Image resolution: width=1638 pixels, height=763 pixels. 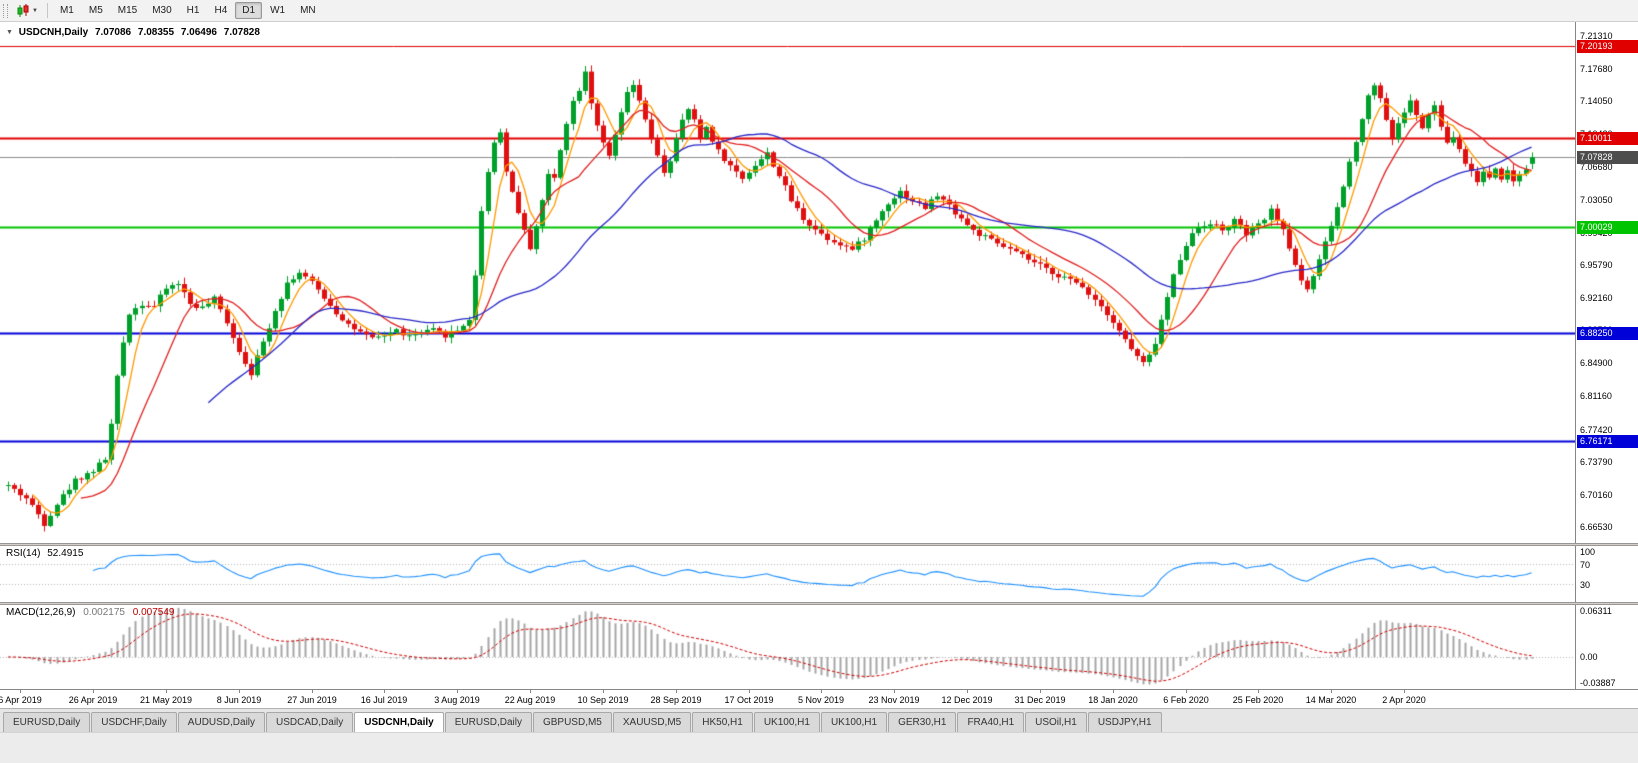 What do you see at coordinates (1596, 527) in the screenshot?
I see `price-axis-tick: 6.66530` at bounding box center [1596, 527].